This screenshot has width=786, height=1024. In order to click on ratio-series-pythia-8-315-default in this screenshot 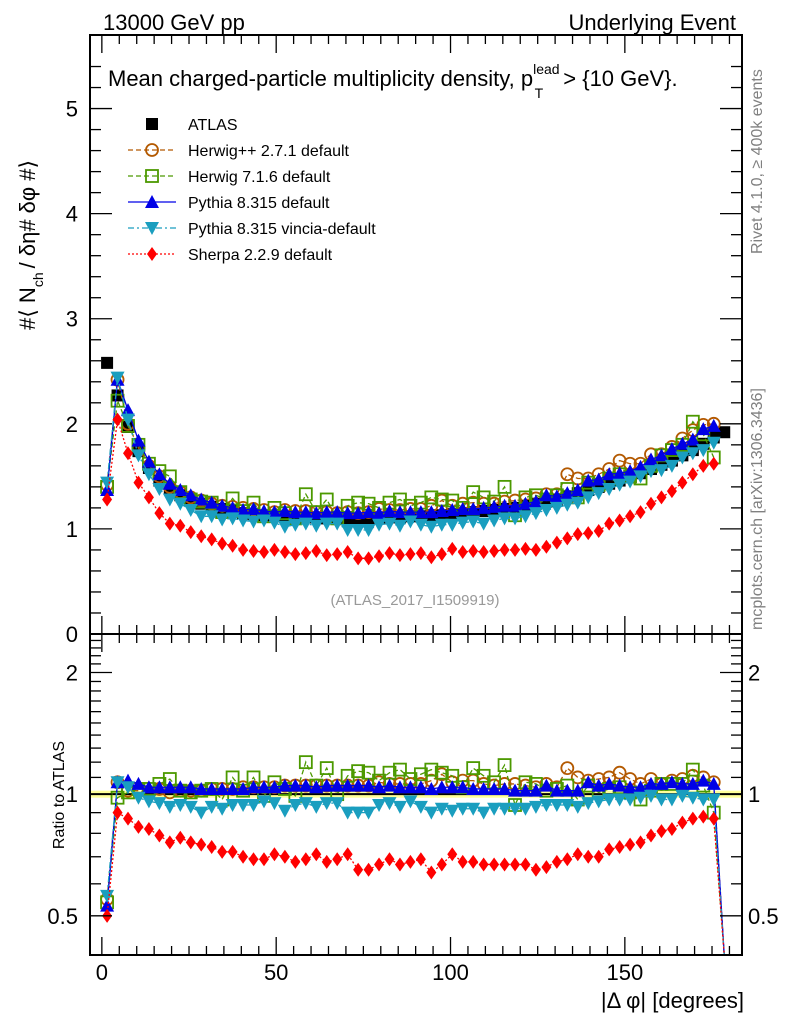, I will do `click(412, 864)`.